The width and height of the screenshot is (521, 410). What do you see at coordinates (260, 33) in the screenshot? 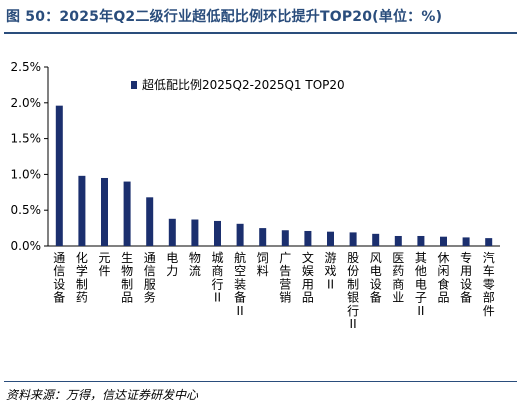
I see `title-divider` at bounding box center [260, 33].